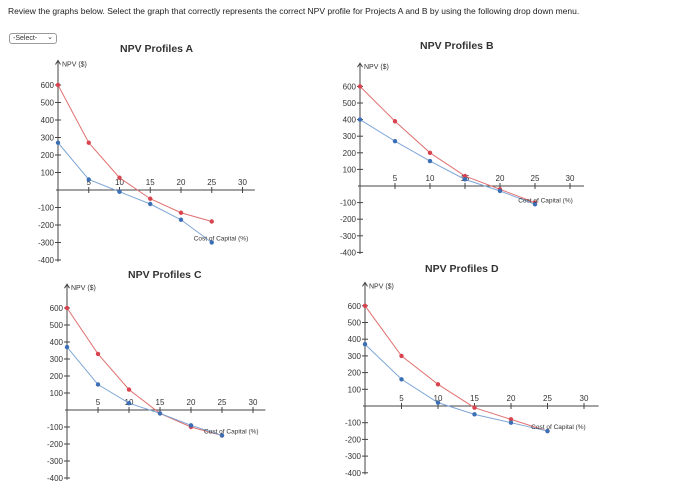 Image resolution: width=700 pixels, height=494 pixels. I want to click on select-value: -Select-, so click(25, 38).